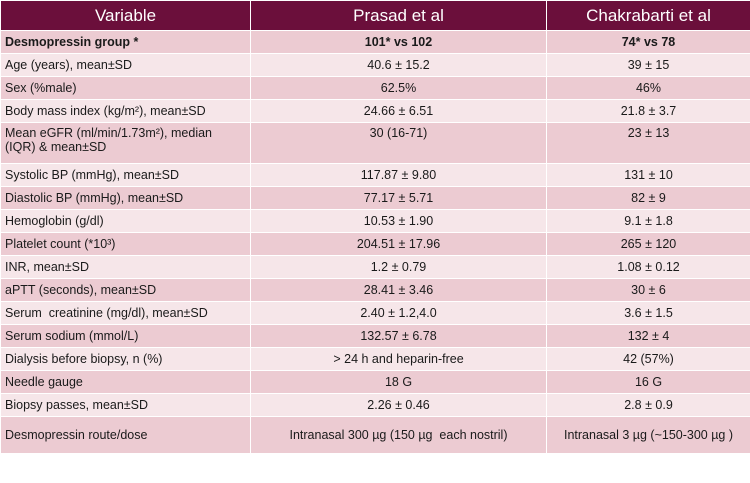 This screenshot has width=750, height=483. I want to click on prasad-cell: 28.41 ± 3.46, so click(398, 290).